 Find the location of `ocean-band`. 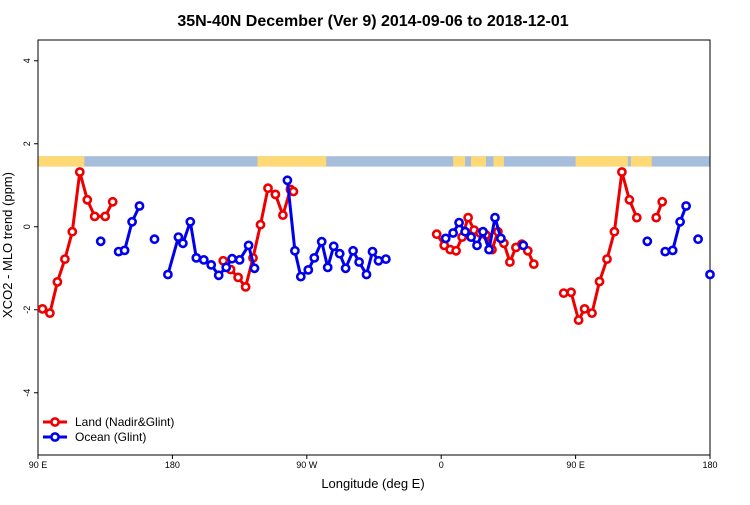

ocean-band is located at coordinates (374, 161).